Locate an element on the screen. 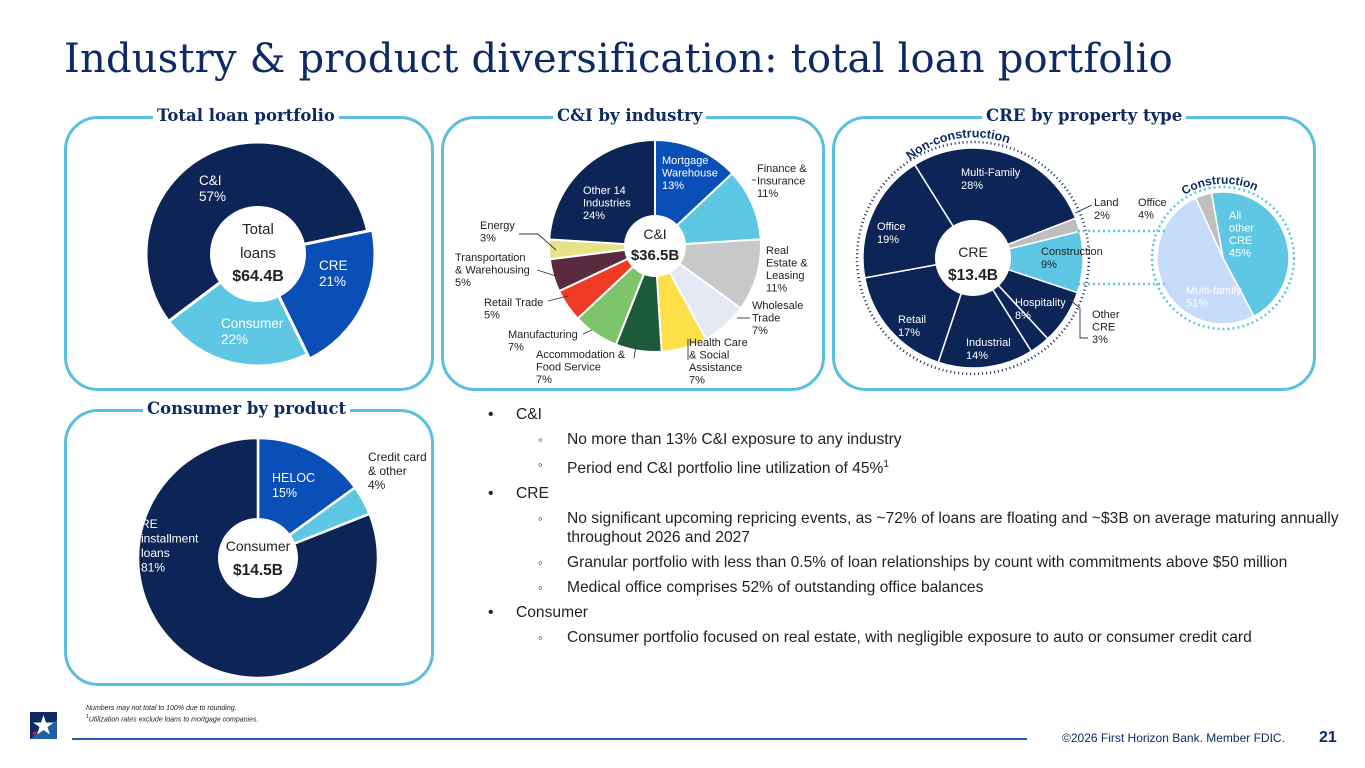 This screenshot has height=768, width=1365. bullet-text: Consumer is located at coordinates (552, 613).